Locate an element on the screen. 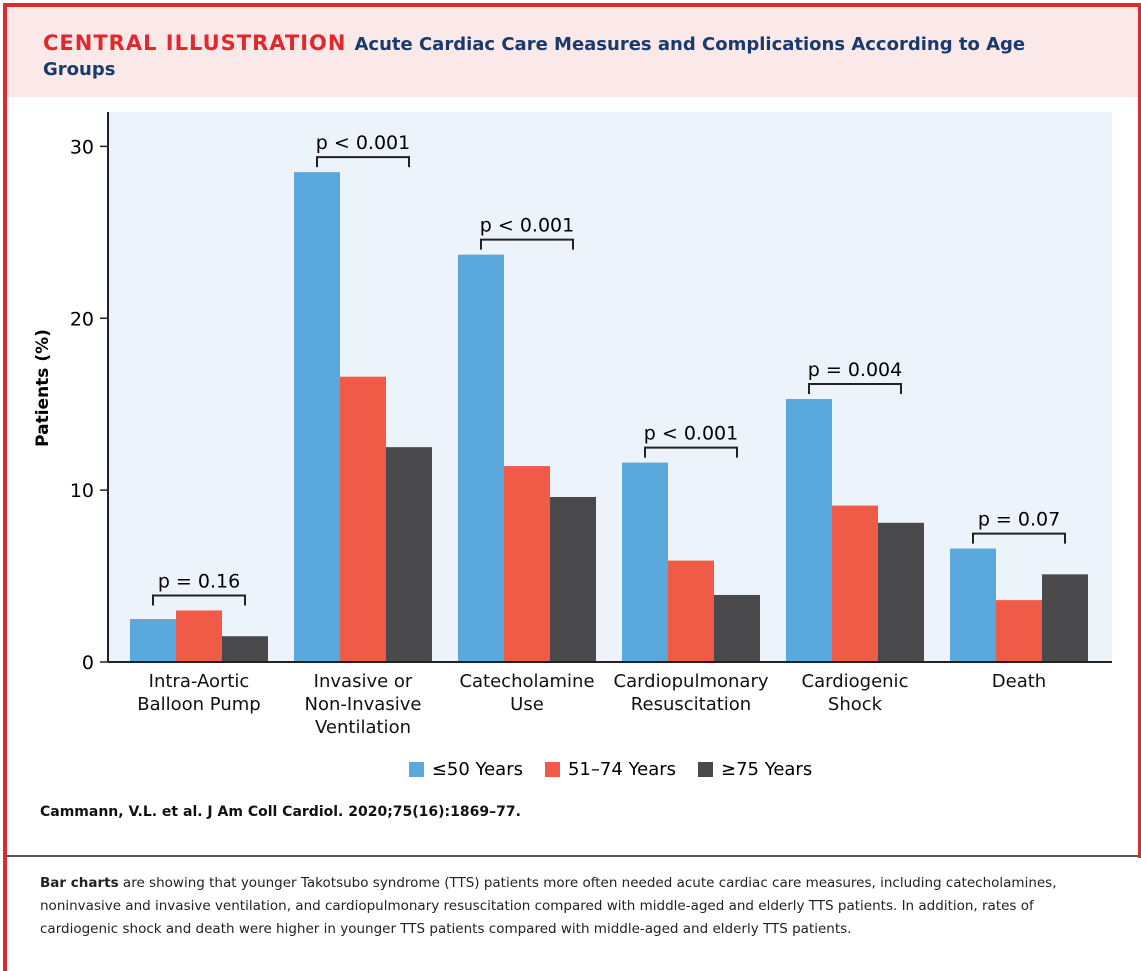 Image resolution: width=1141 pixels, height=971 pixels. p-value: p = 0.07 is located at coordinates (1019, 520).